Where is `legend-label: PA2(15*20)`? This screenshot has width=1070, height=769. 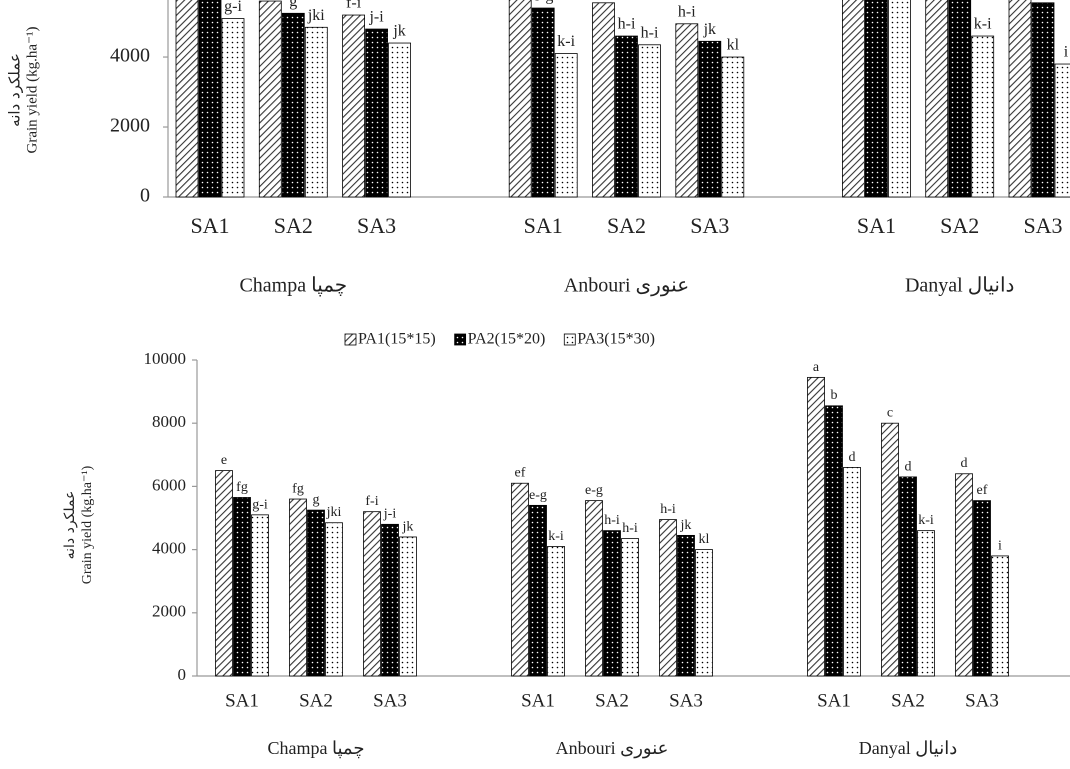
legend-label: PA2(15*20) is located at coordinates (507, 339).